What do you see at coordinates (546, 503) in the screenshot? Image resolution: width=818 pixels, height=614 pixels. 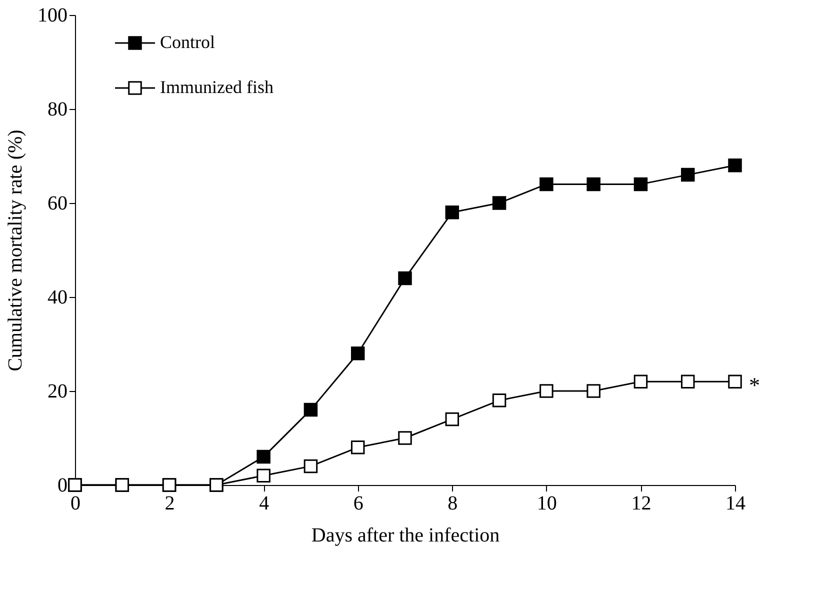 I see `x-tick-label: 10` at bounding box center [546, 503].